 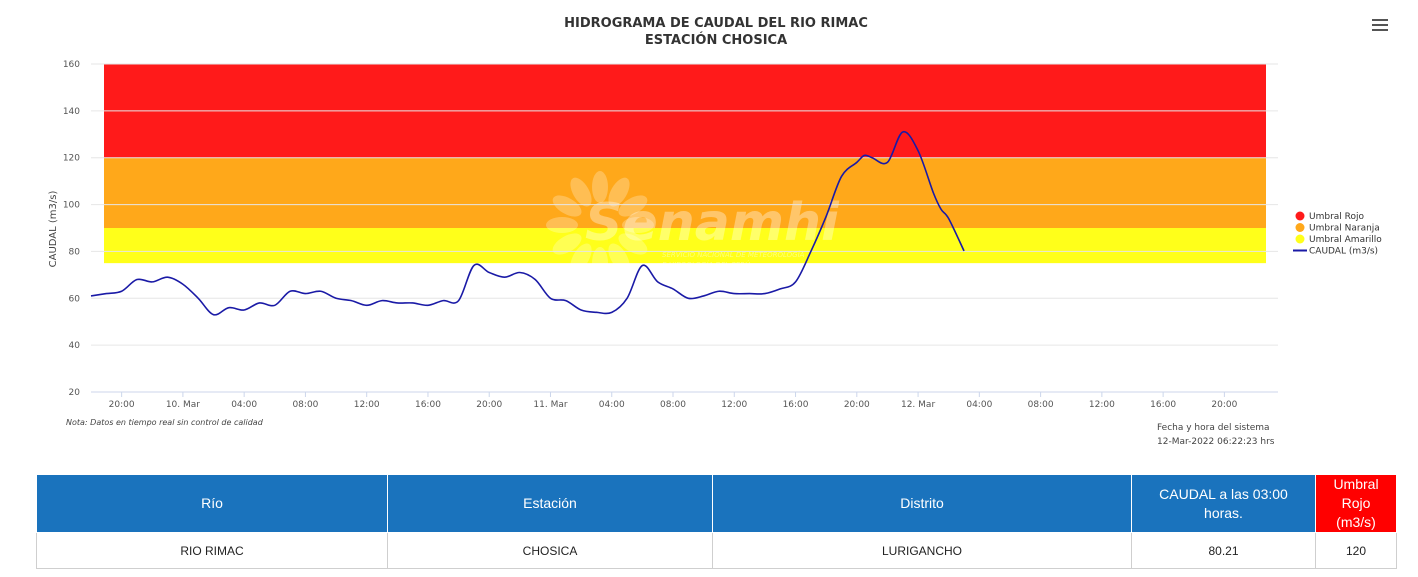 I want to click on x-tick-label: 10. Mar, so click(x=183, y=405).